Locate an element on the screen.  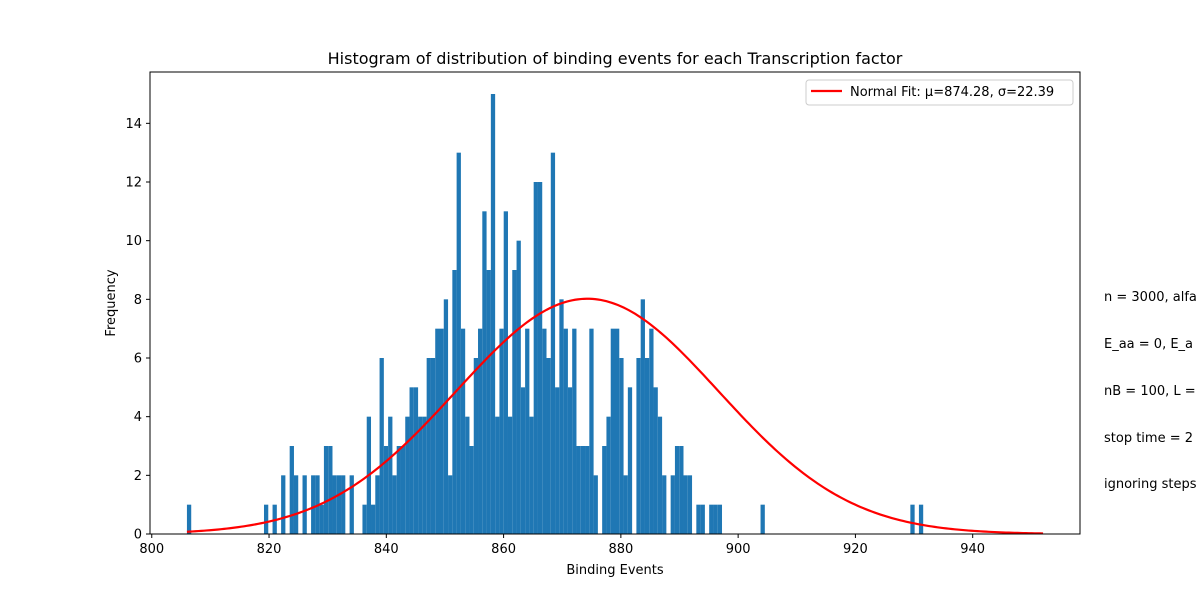
x-tick-label: 860 is located at coordinates (503, 549).